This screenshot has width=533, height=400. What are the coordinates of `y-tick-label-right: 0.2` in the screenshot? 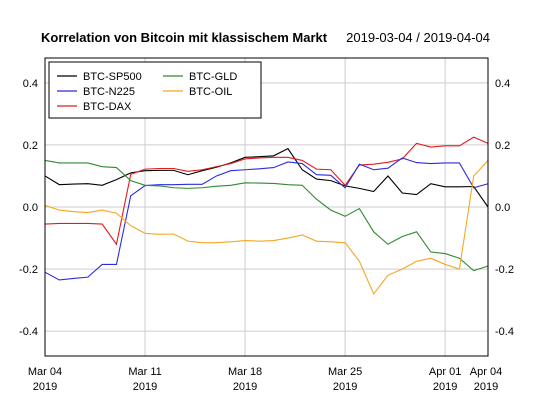 It's located at (502, 146).